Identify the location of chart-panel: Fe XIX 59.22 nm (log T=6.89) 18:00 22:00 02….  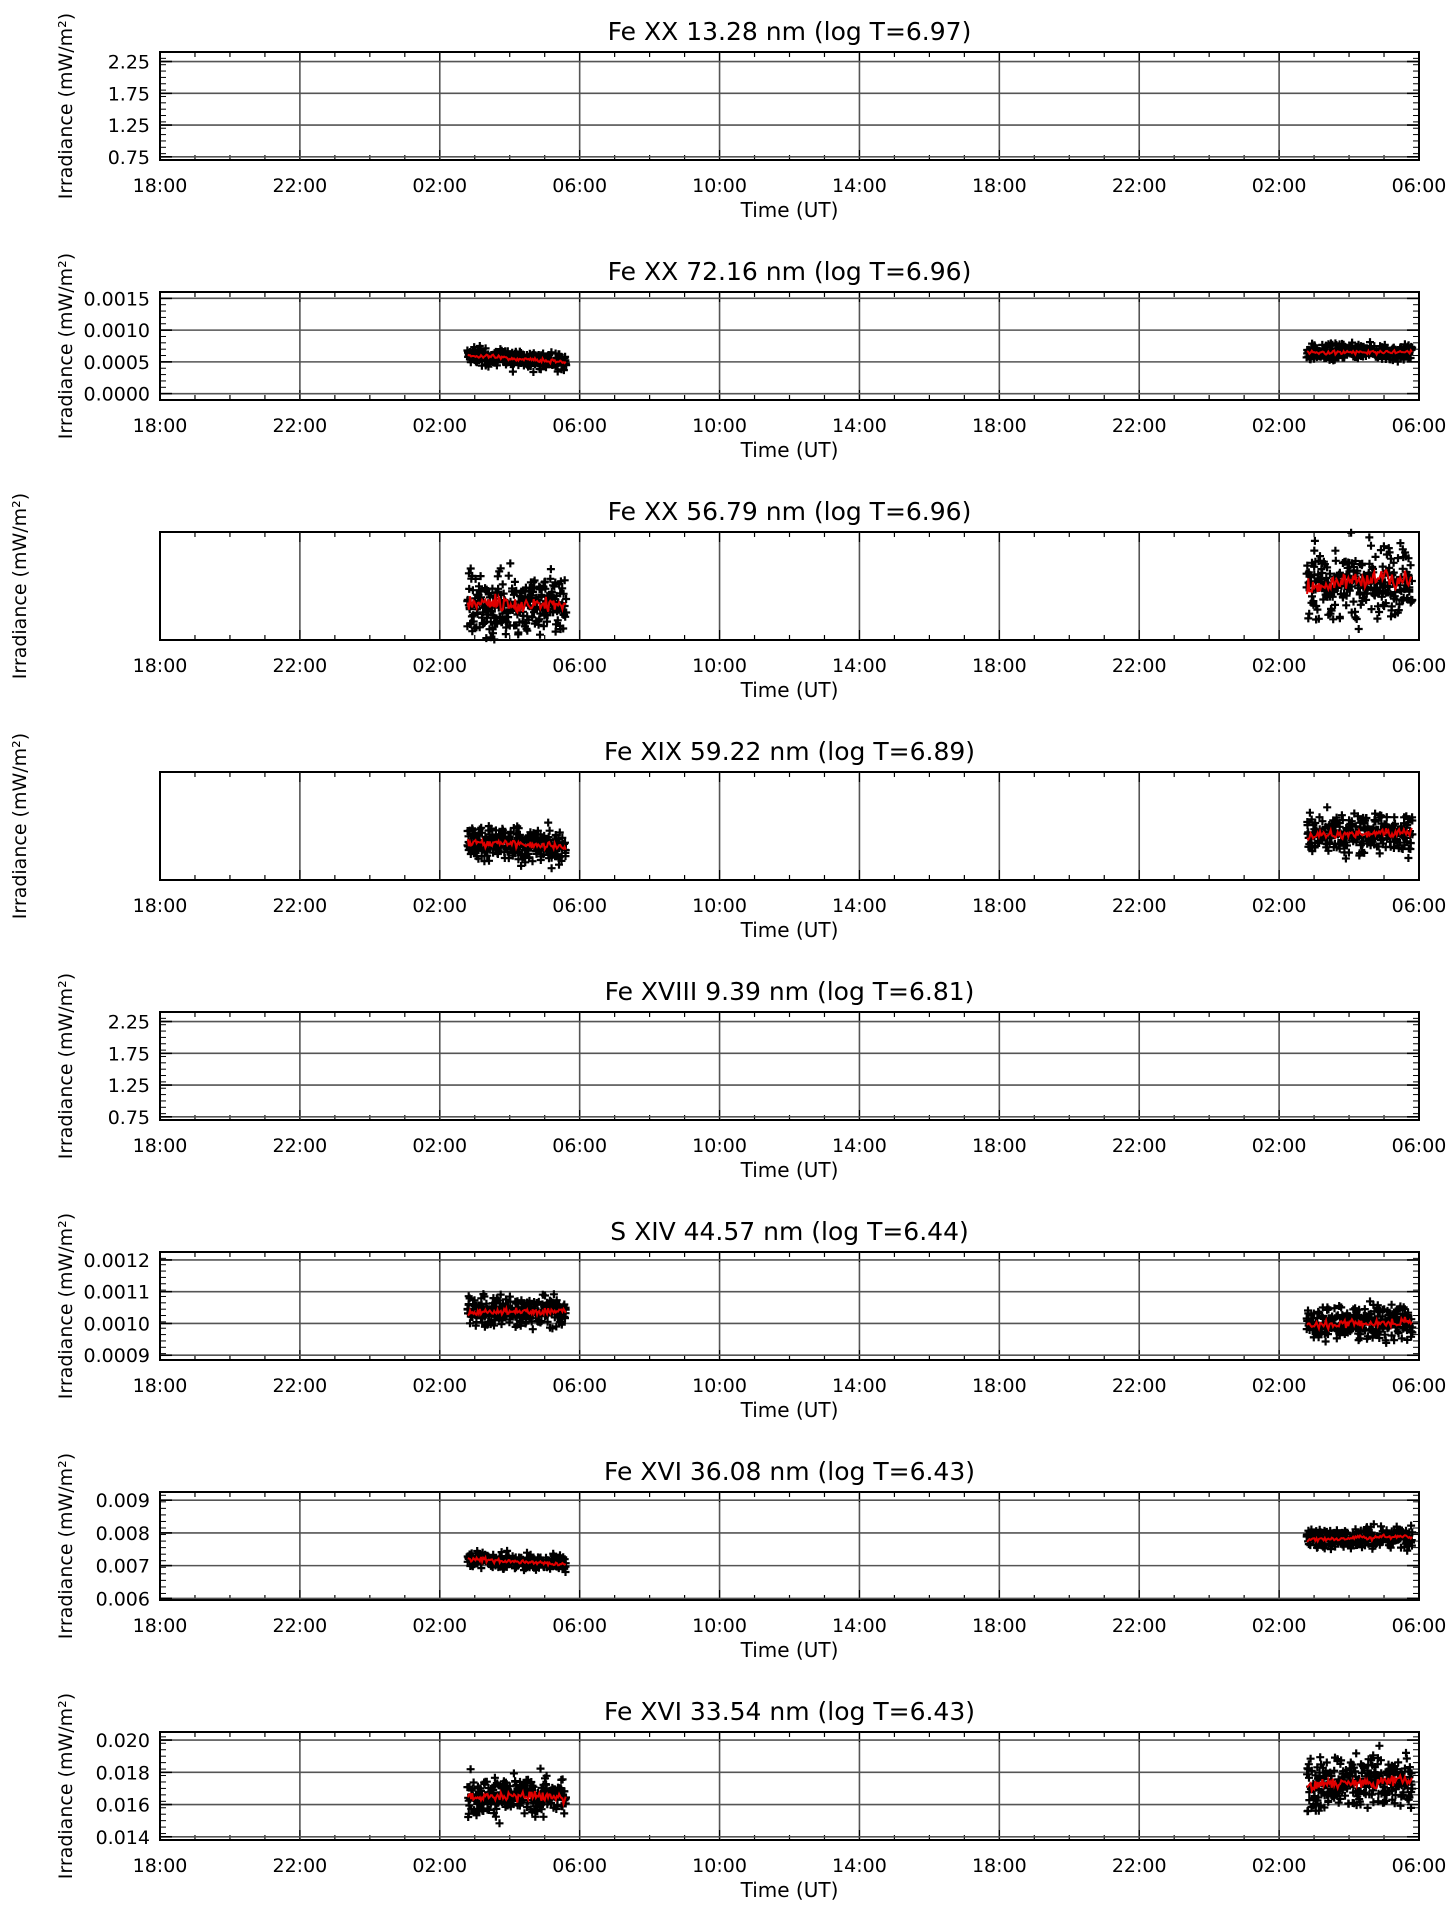
(728, 837).